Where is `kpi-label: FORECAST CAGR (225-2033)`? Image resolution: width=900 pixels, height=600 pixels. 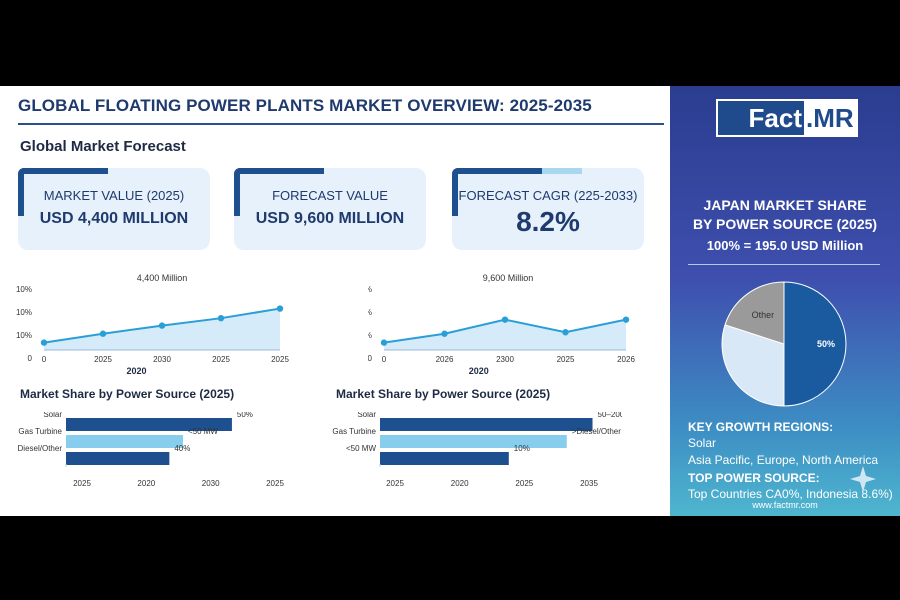 kpi-label: FORECAST CAGR (225-2033) is located at coordinates (548, 195).